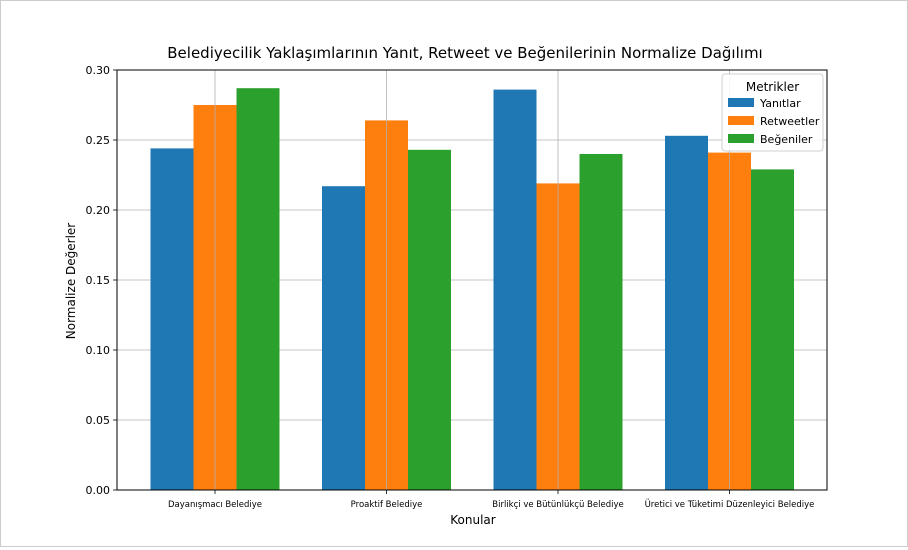 Image resolution: width=908 pixels, height=550 pixels. Describe the element at coordinates (98, 280) in the screenshot. I see `y-tick-label: 0.15` at that location.